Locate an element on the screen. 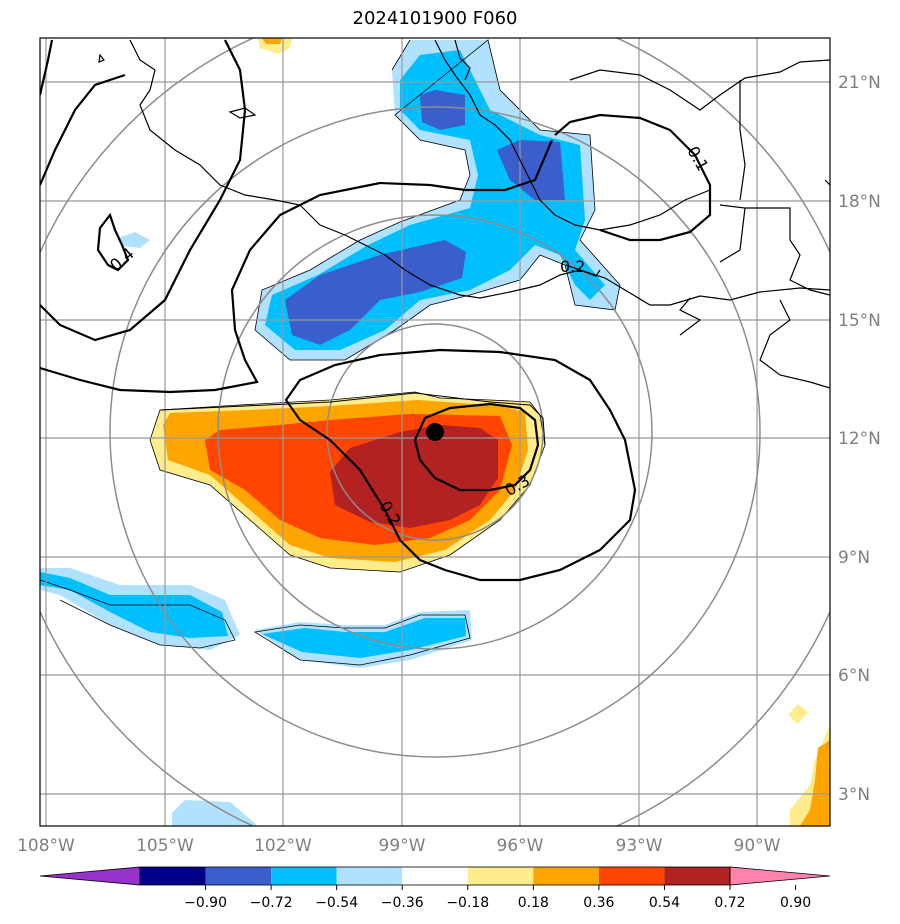 This screenshot has width=900, height=924. colorbar-tick-label: 0.54 is located at coordinates (664, 903).